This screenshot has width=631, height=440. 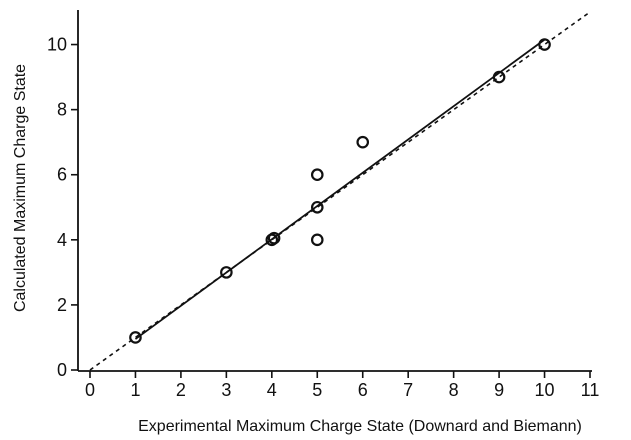 What do you see at coordinates (545, 390) in the screenshot?
I see `x-tick-label: 10` at bounding box center [545, 390].